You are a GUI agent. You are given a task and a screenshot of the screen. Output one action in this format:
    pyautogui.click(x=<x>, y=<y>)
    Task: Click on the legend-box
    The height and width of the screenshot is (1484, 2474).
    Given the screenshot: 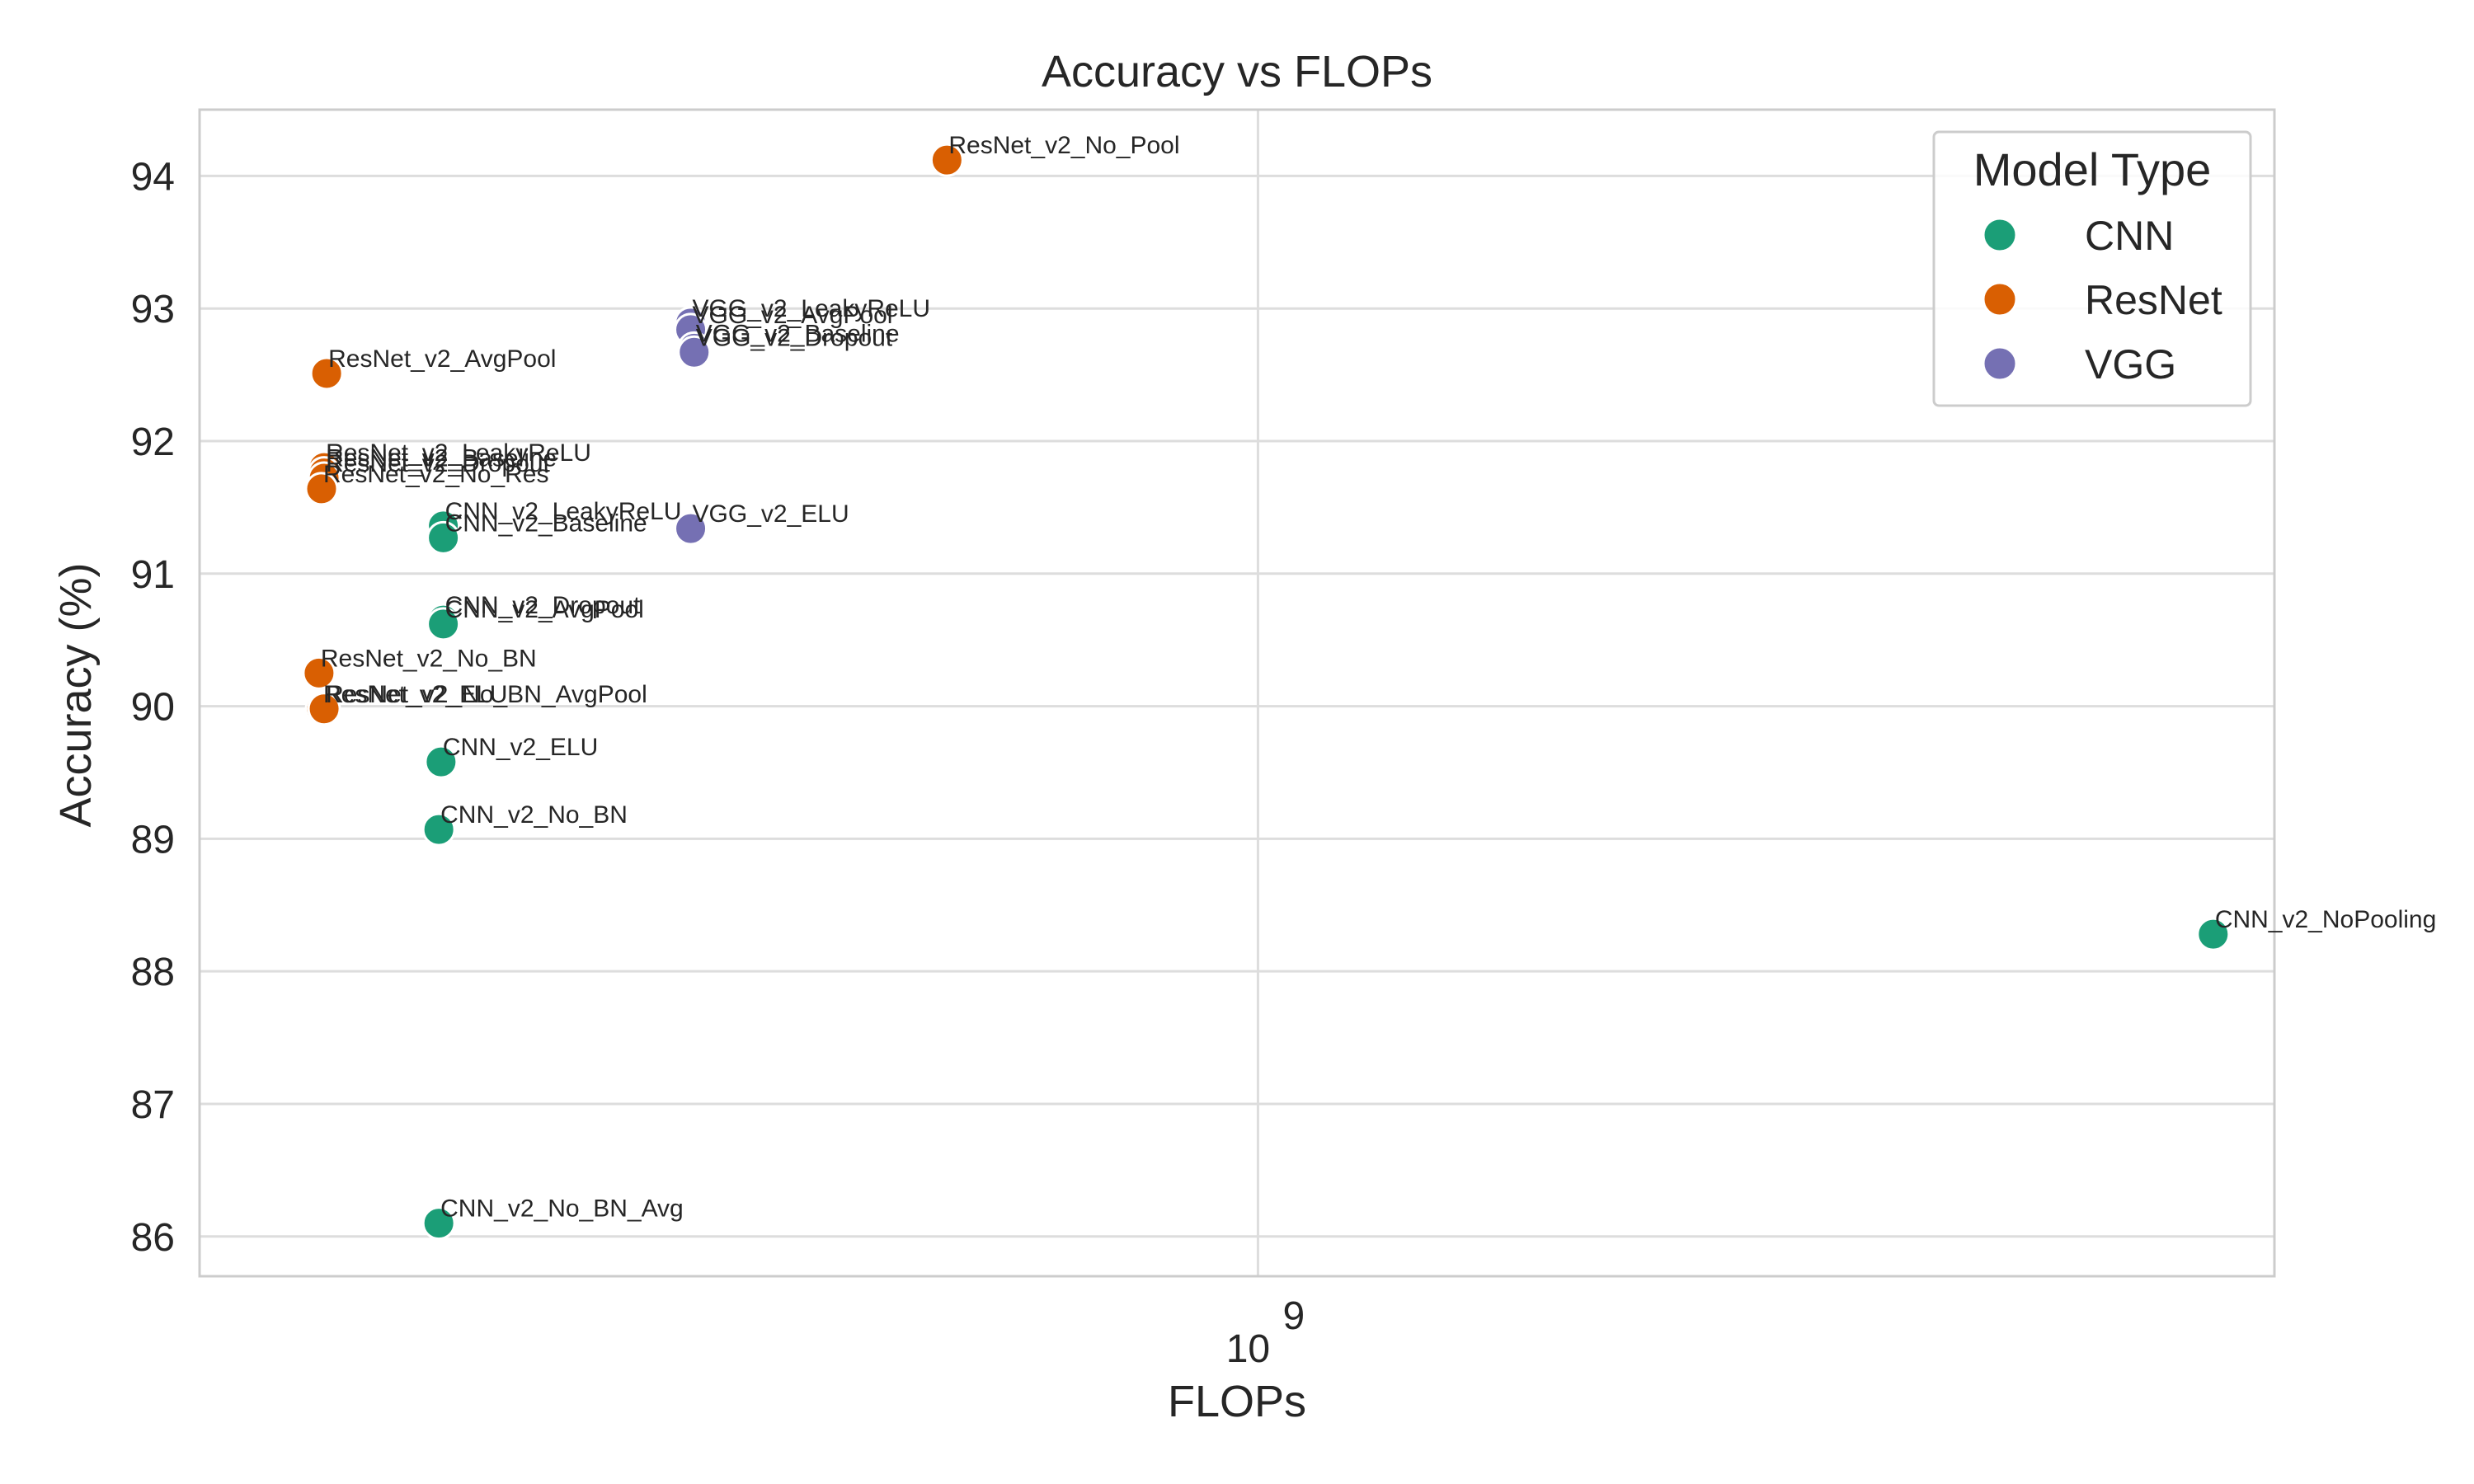 What is the action you would take?
    pyautogui.click(x=2092, y=268)
    